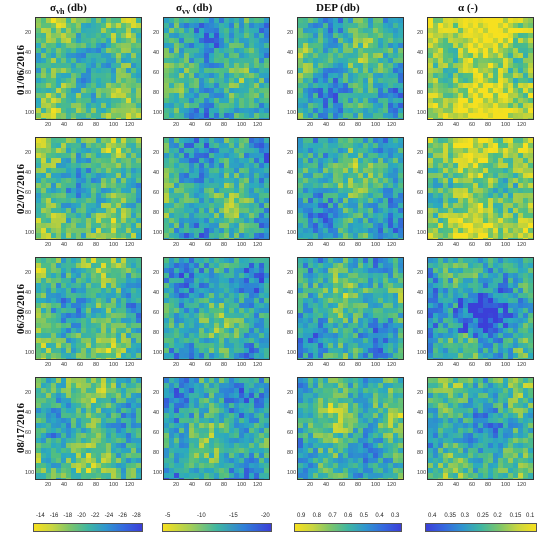  What do you see at coordinates (468, 8) in the screenshot?
I see `column-title-alpha: α (-)` at bounding box center [468, 8].